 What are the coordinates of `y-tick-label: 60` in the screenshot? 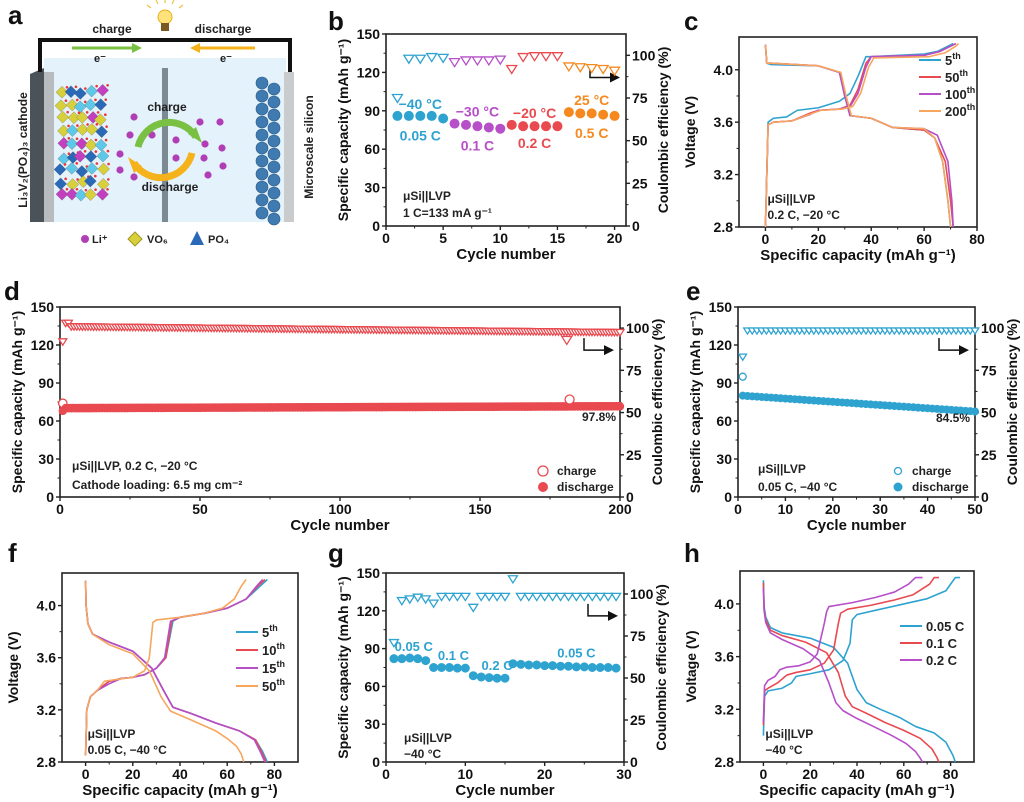 It's located at (372, 686).